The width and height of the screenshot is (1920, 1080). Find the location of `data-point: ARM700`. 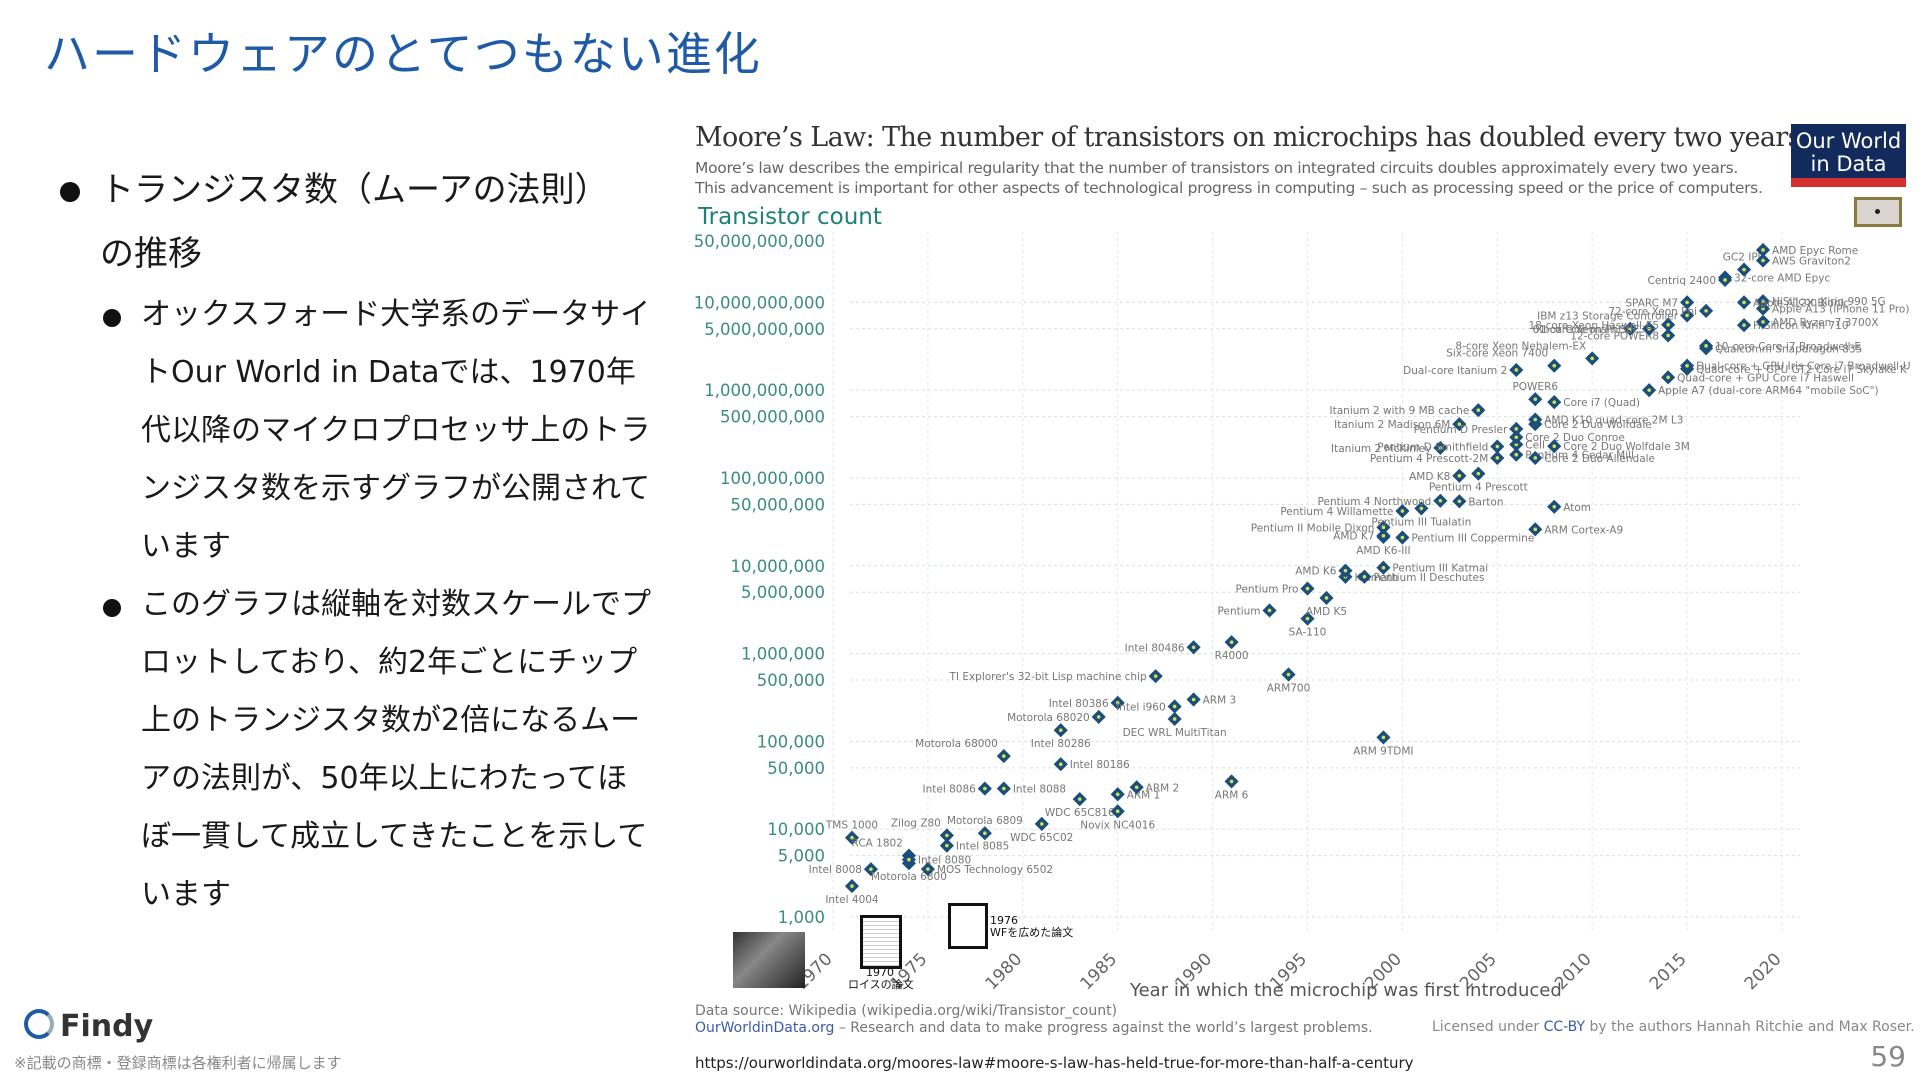

data-point: ARM700 is located at coordinates (1288, 680).